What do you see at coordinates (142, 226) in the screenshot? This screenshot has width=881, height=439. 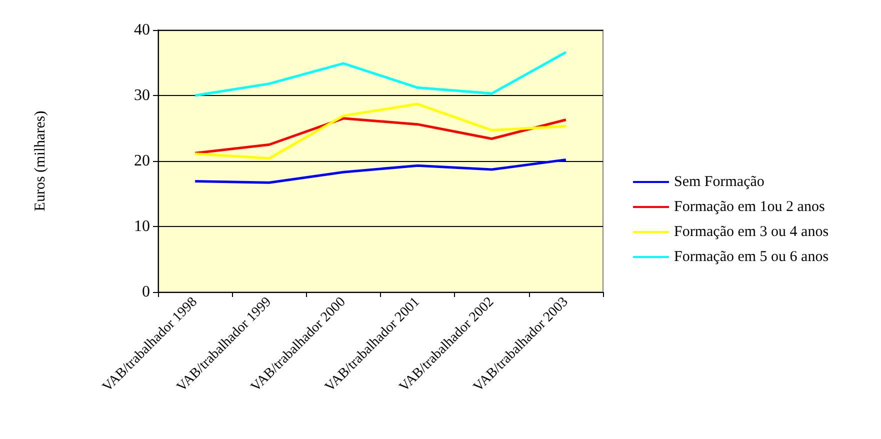 I see `y-tick-label: 10` at bounding box center [142, 226].